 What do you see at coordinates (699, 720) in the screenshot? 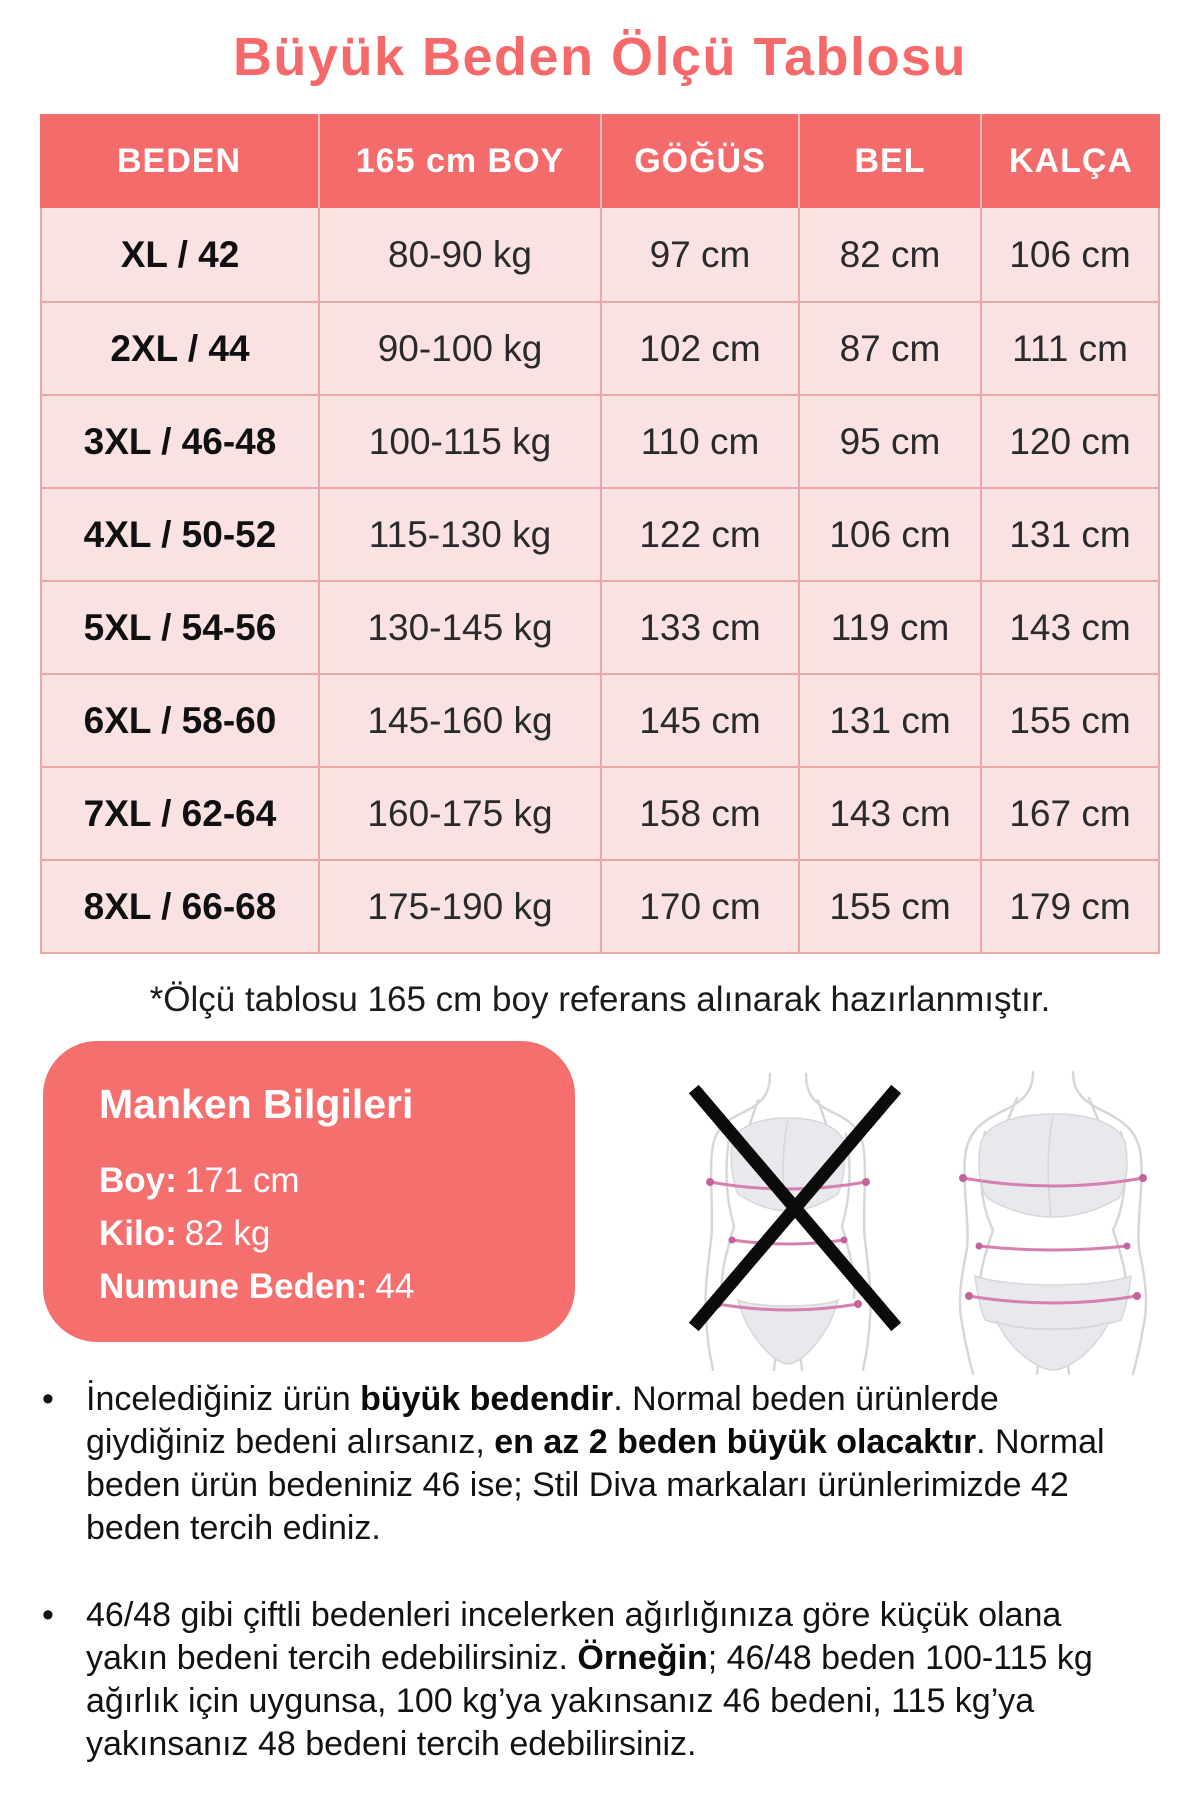
I see `value-cell: 145 cm` at bounding box center [699, 720].